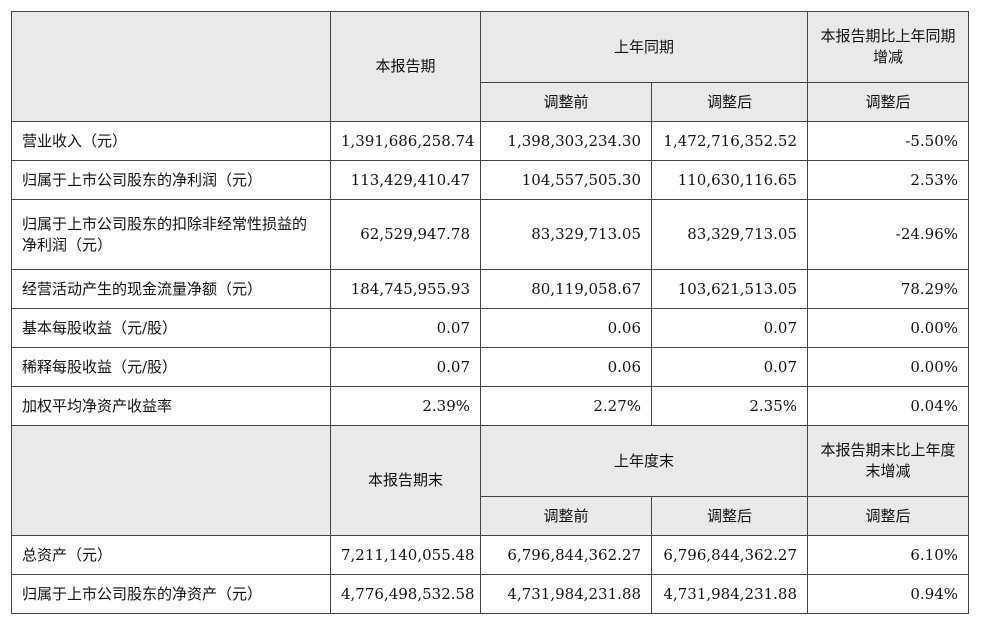 The image size is (981, 634). What do you see at coordinates (888, 555) in the screenshot?
I see `change-value: 6.10%` at bounding box center [888, 555].